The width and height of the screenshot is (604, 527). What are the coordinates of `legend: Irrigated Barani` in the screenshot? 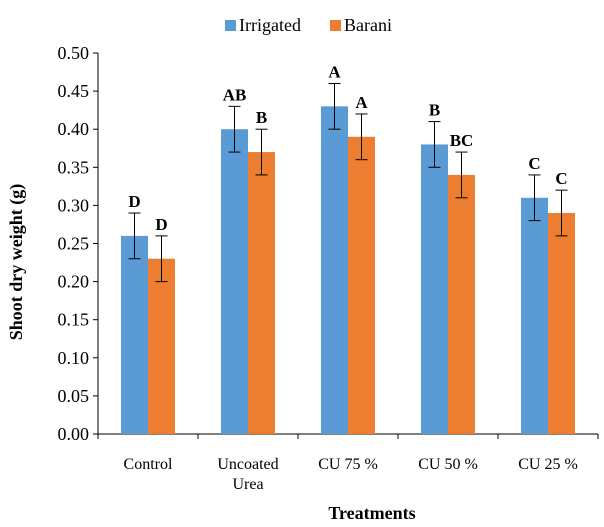 It's located at (308, 25).